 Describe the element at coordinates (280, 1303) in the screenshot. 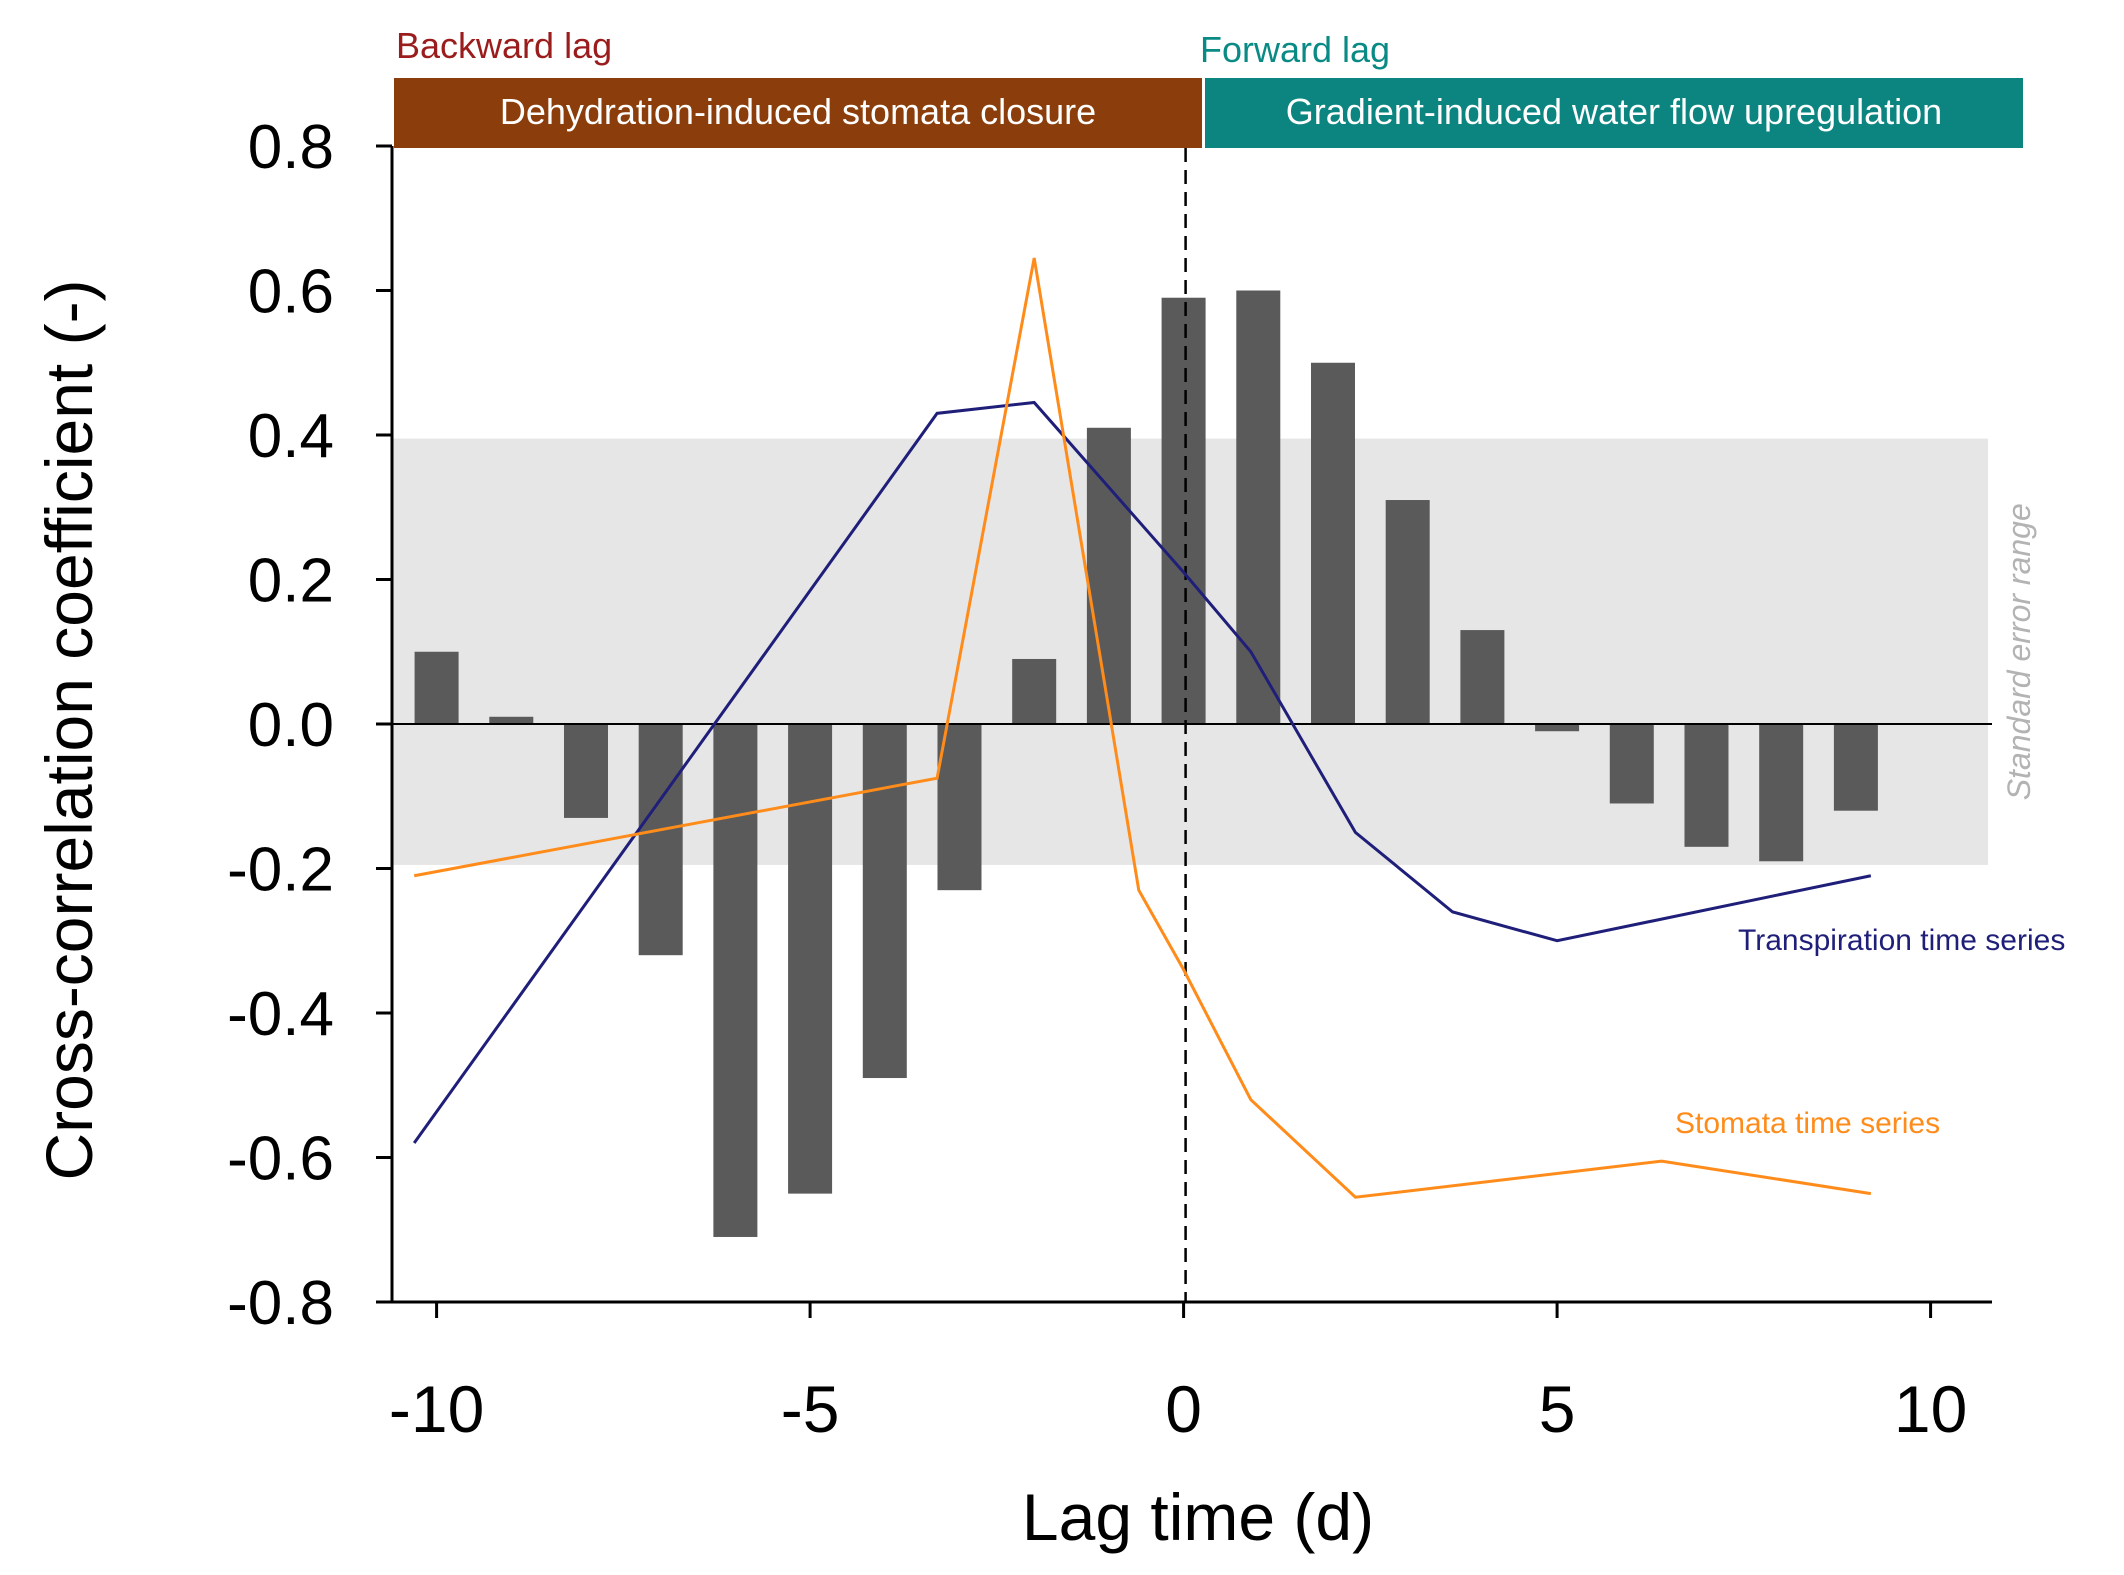

I see `y-tick-label: -0.8` at that location.